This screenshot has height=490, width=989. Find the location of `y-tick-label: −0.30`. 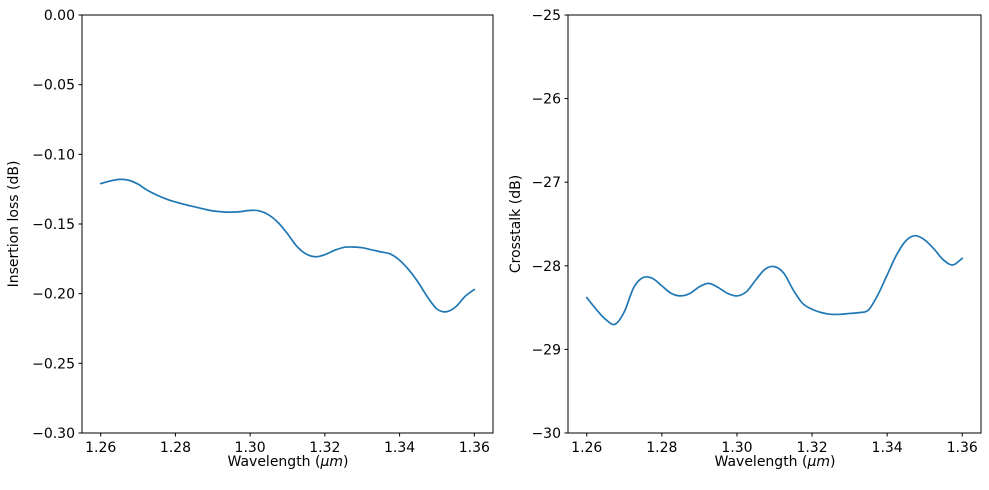

y-tick-label: −0.30 is located at coordinates (53, 434).